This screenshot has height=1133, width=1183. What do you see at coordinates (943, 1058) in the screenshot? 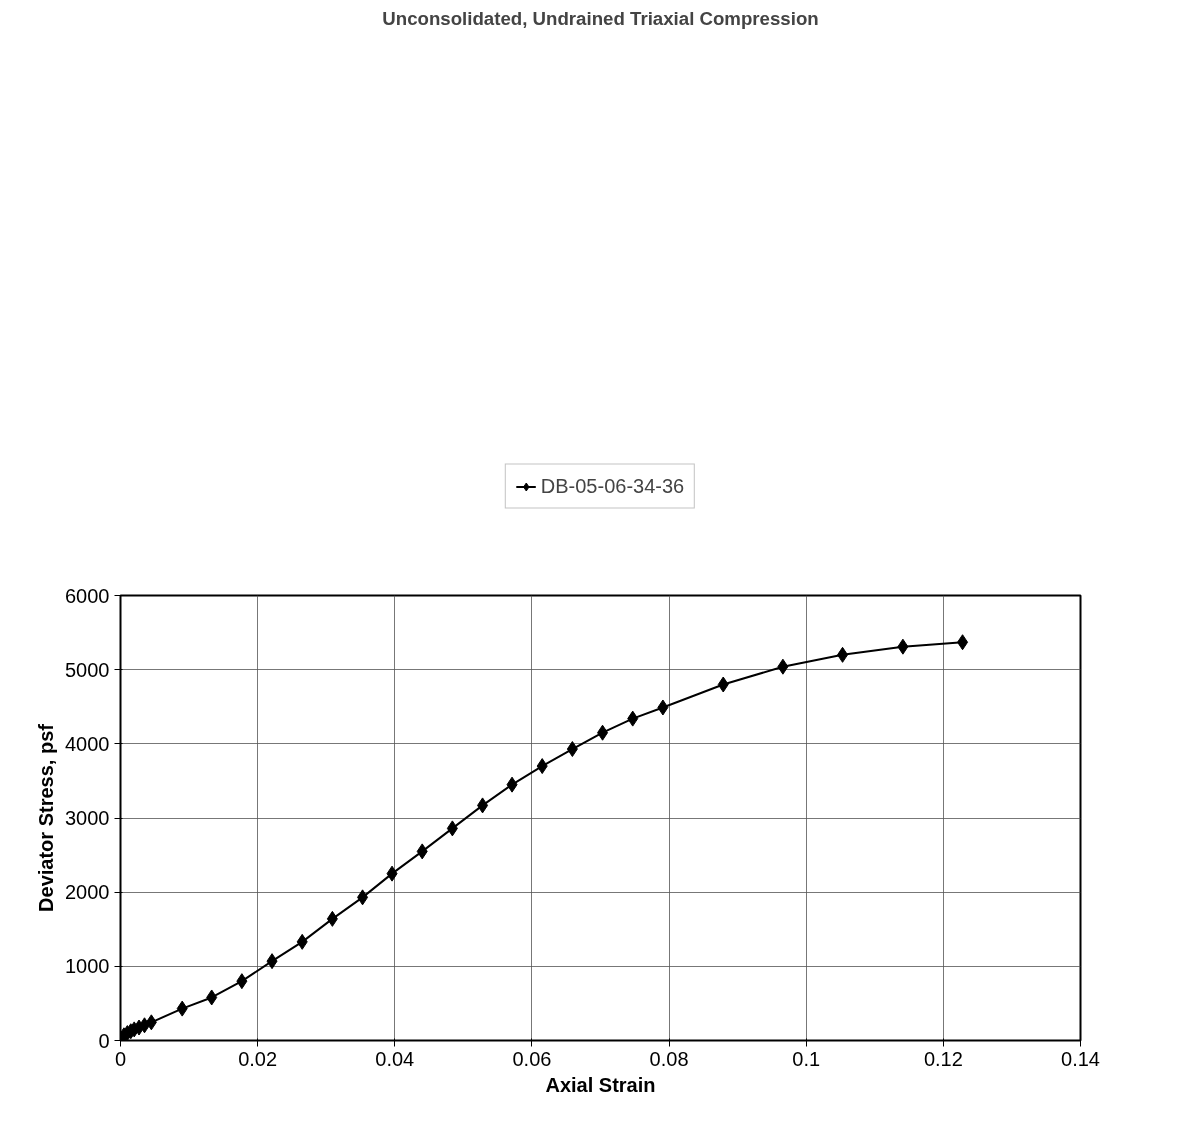
I see `x-tick-label: 0.12` at bounding box center [943, 1058].